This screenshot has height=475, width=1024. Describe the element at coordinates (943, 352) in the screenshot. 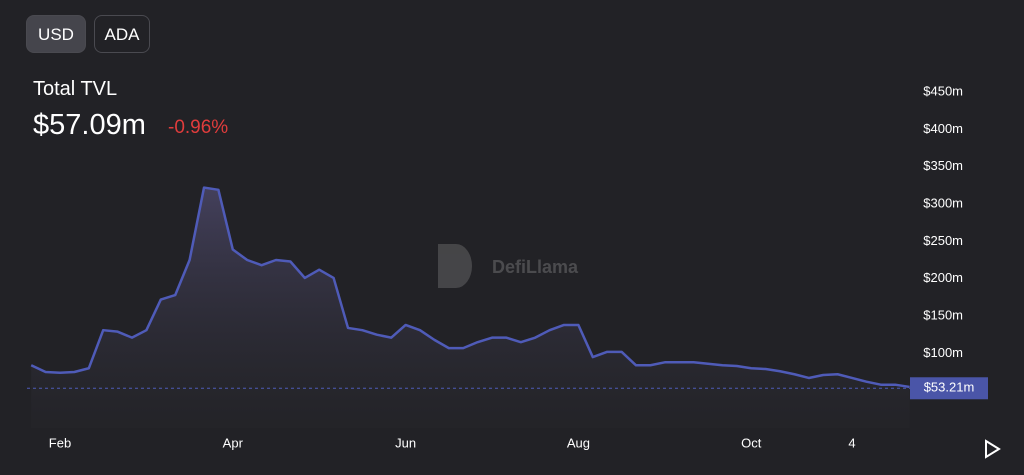

I see `y-tick-label: $100m` at that location.